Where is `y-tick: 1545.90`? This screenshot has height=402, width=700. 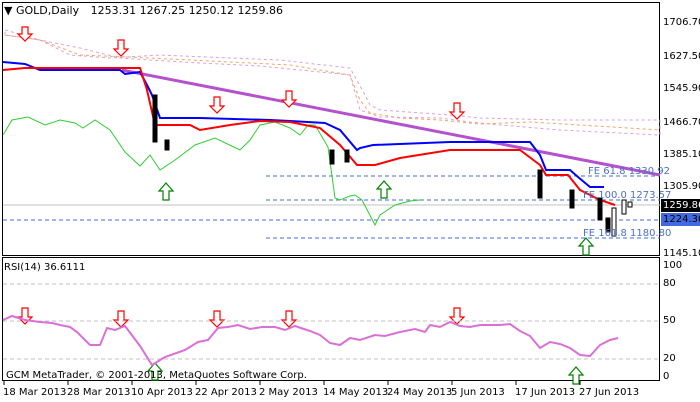
y-tick: 1545.90 is located at coordinates (681, 88).